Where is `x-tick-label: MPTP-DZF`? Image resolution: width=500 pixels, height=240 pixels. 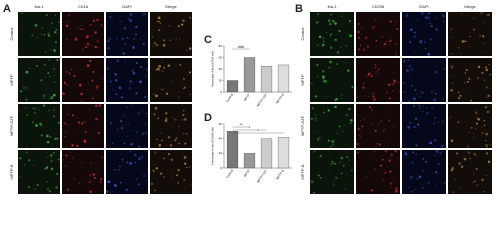
x-tick-label: MPTP-DZF is located at coordinates (262, 100).